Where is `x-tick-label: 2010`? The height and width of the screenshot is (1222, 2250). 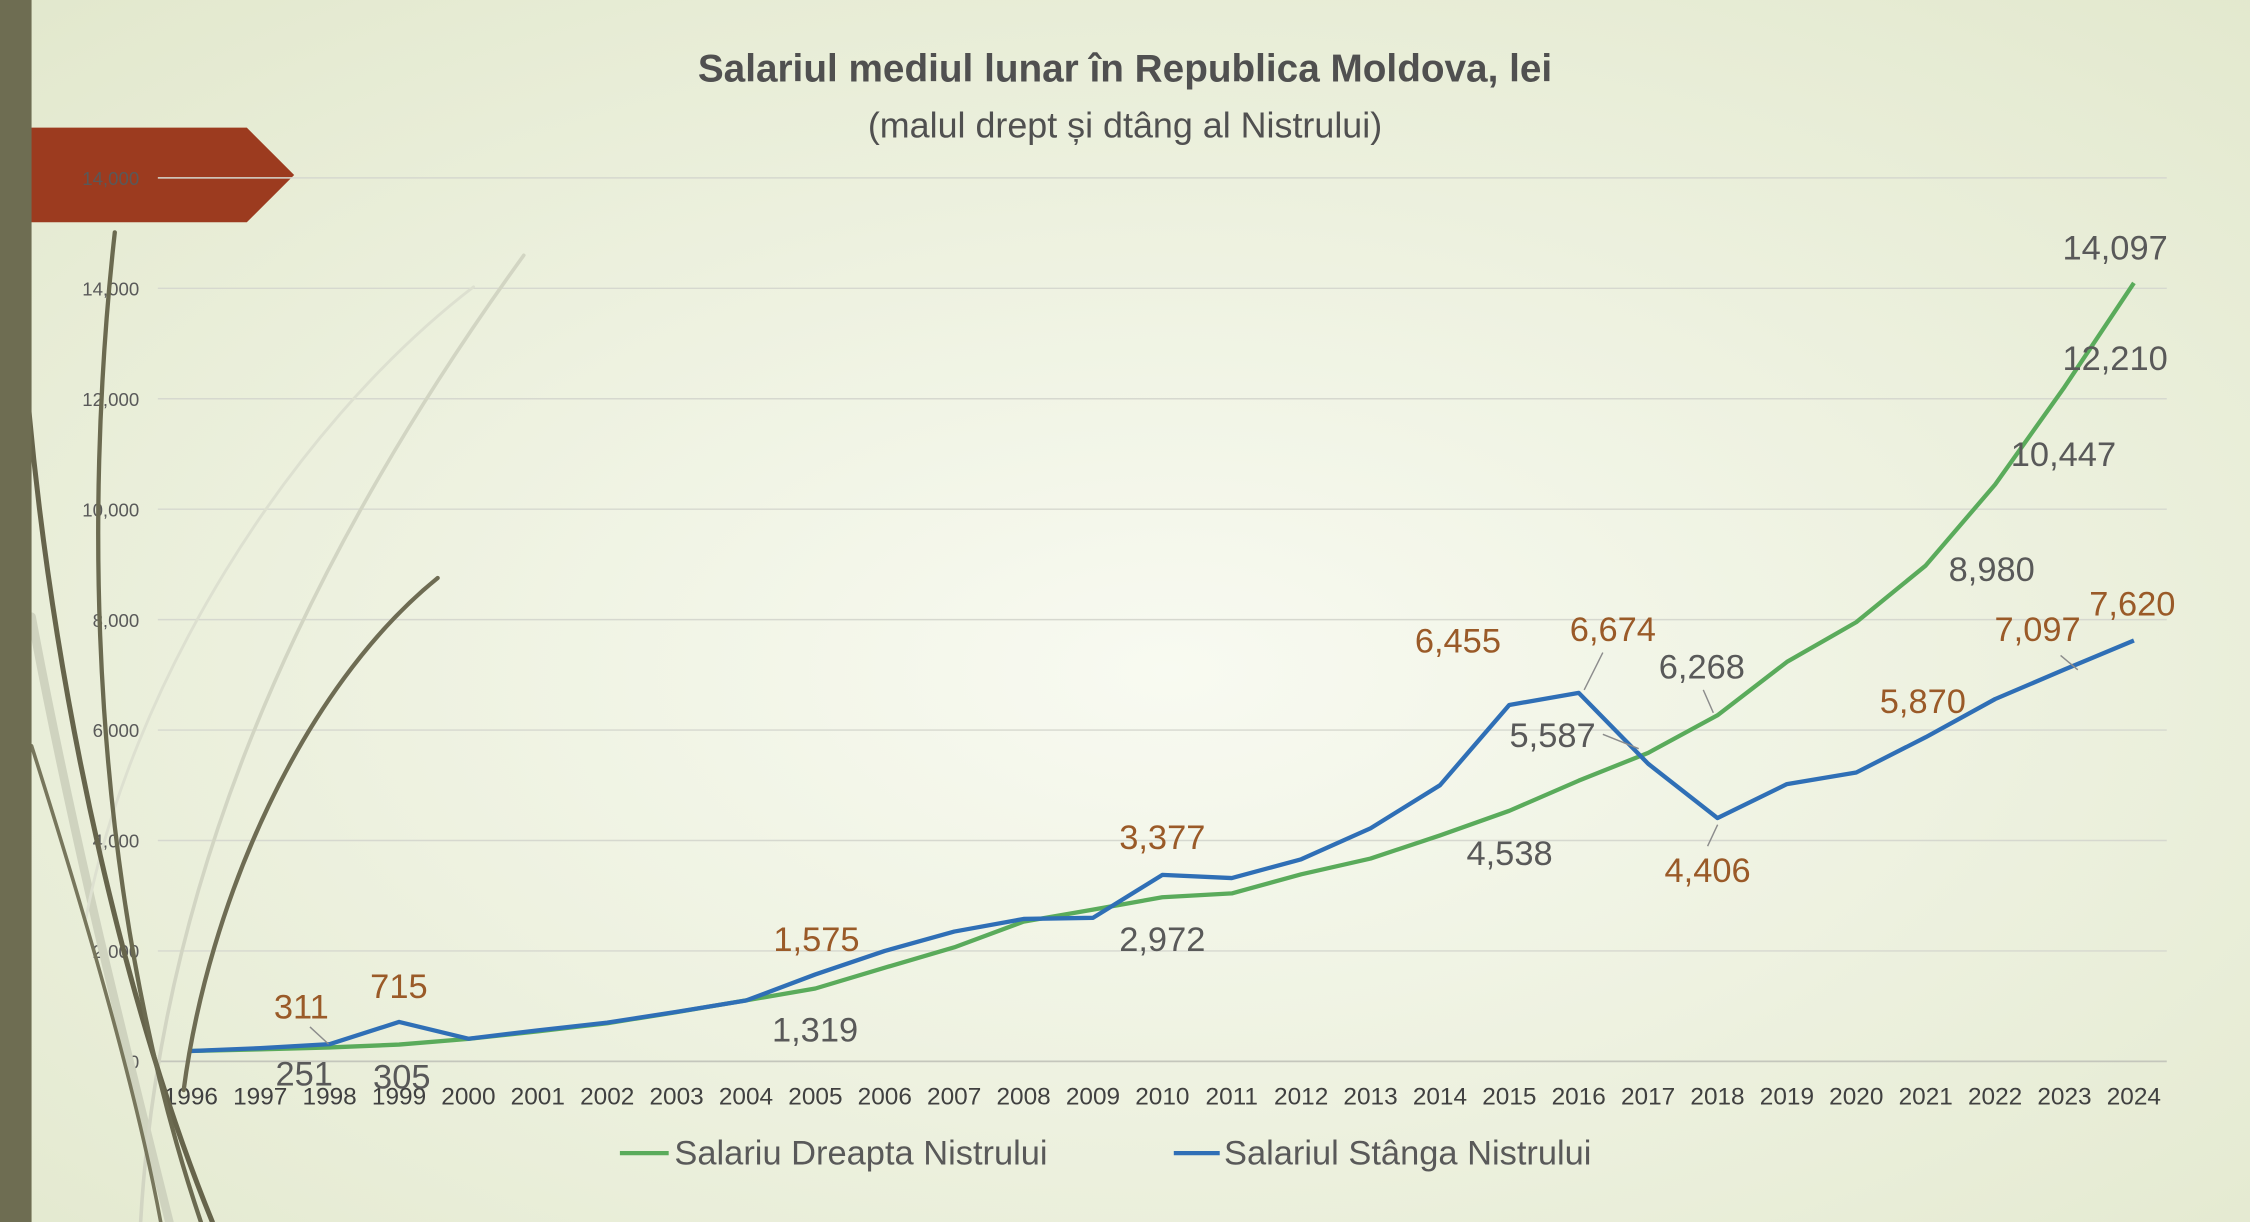 x-tick-label: 2010 is located at coordinates (1162, 1096).